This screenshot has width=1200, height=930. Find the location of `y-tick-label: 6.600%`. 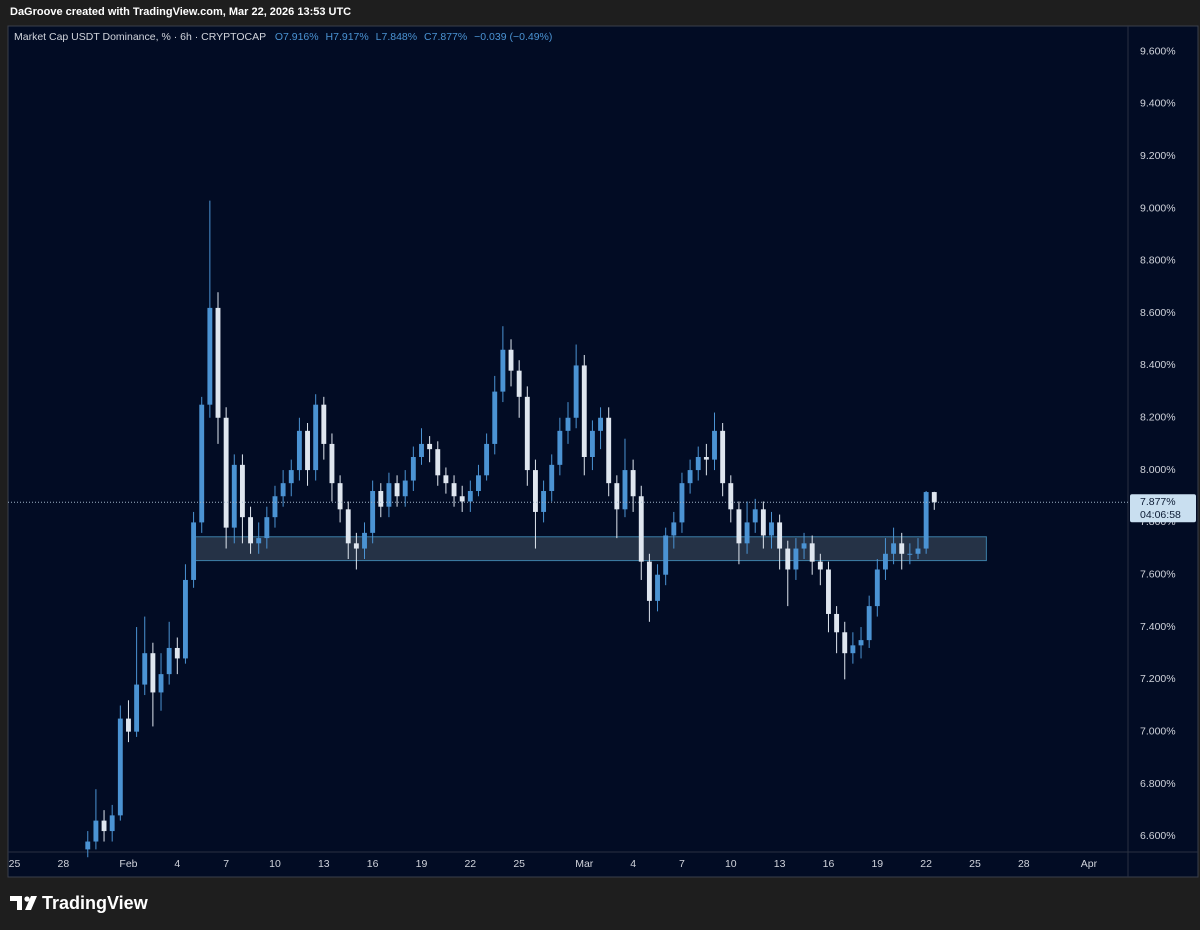

y-tick-label: 6.600% is located at coordinates (1158, 836).